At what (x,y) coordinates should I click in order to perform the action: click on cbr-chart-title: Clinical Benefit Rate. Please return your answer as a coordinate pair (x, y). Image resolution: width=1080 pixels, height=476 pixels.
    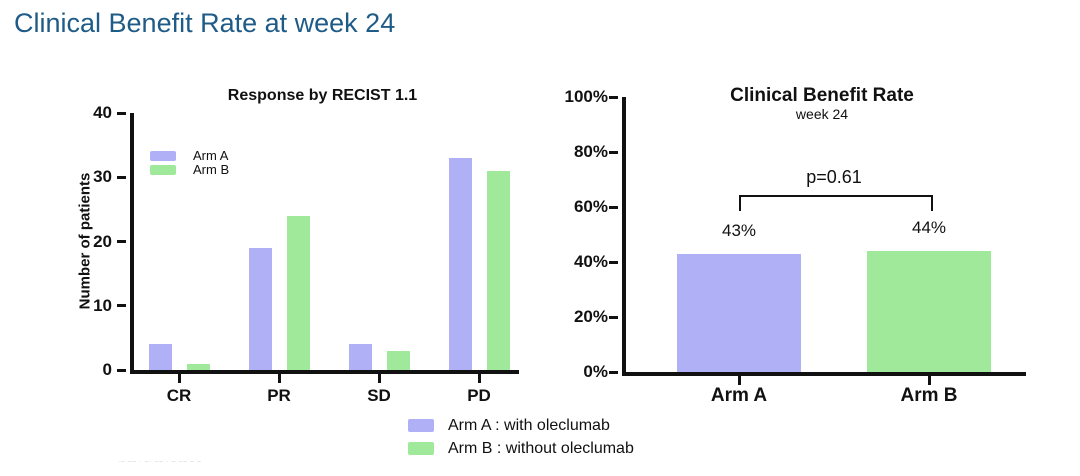
    Looking at the image, I should click on (822, 95).